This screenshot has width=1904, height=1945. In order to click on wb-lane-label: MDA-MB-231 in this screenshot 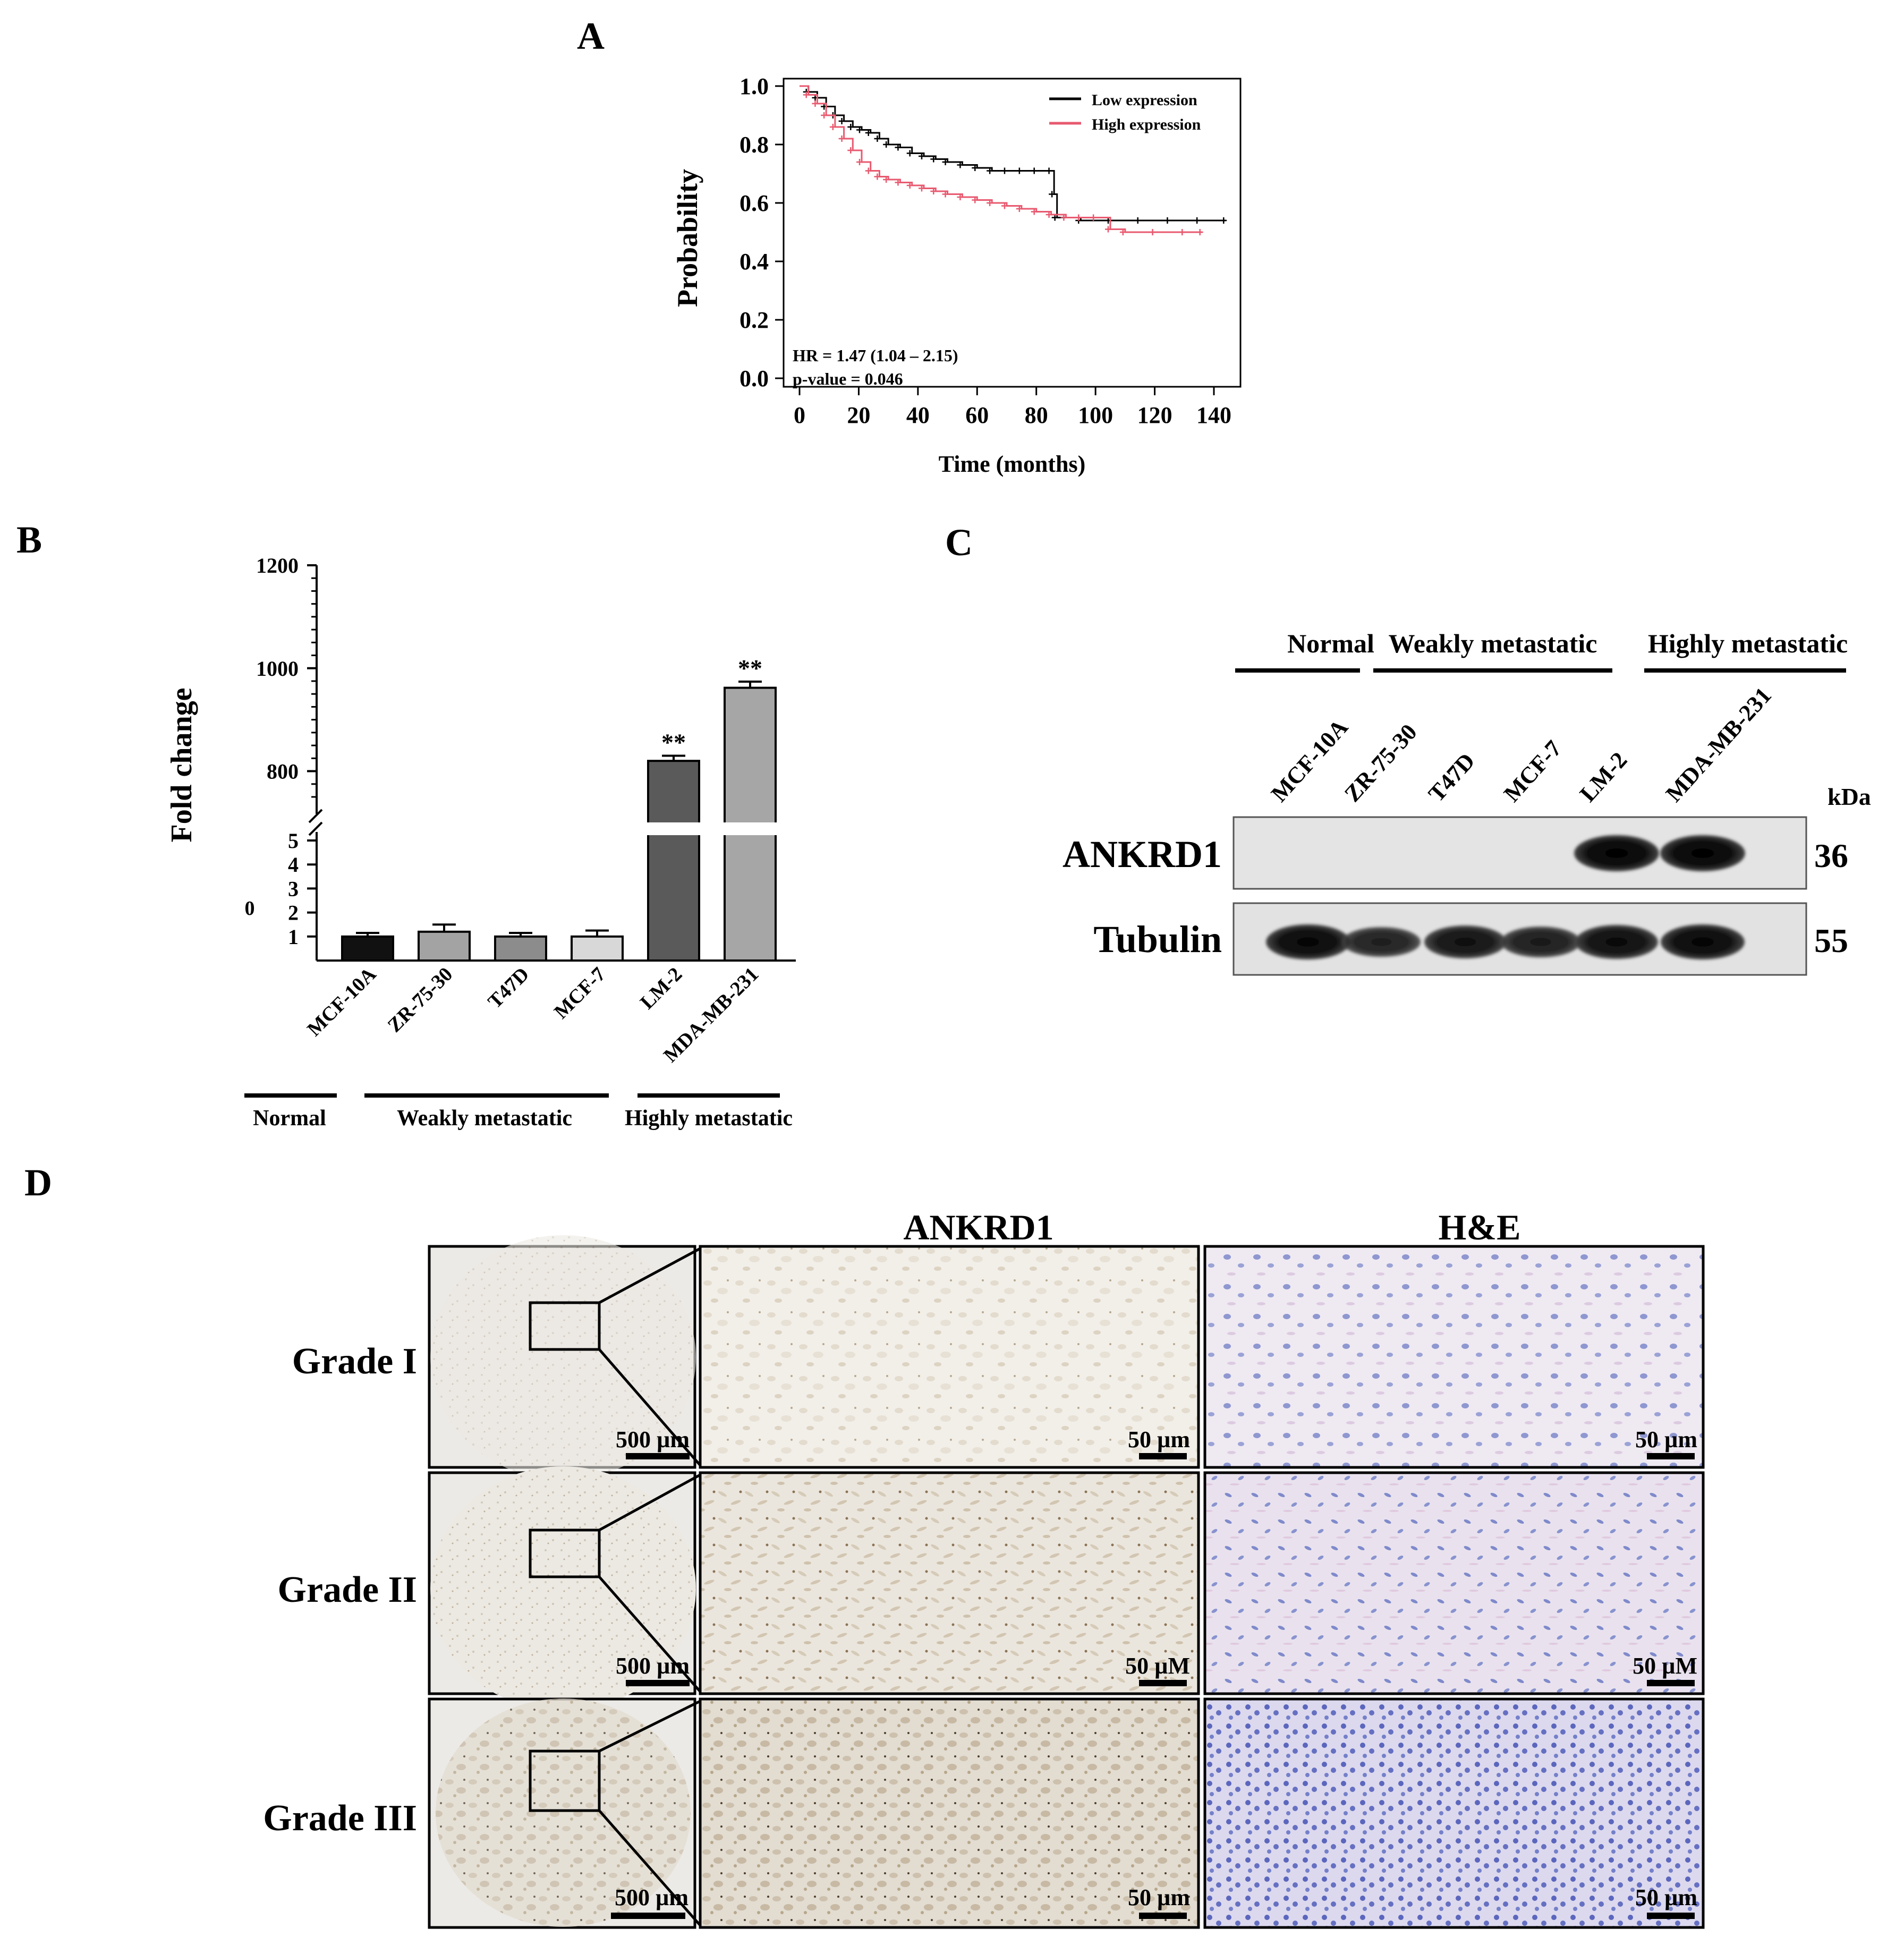, I will do `click(1718, 744)`.